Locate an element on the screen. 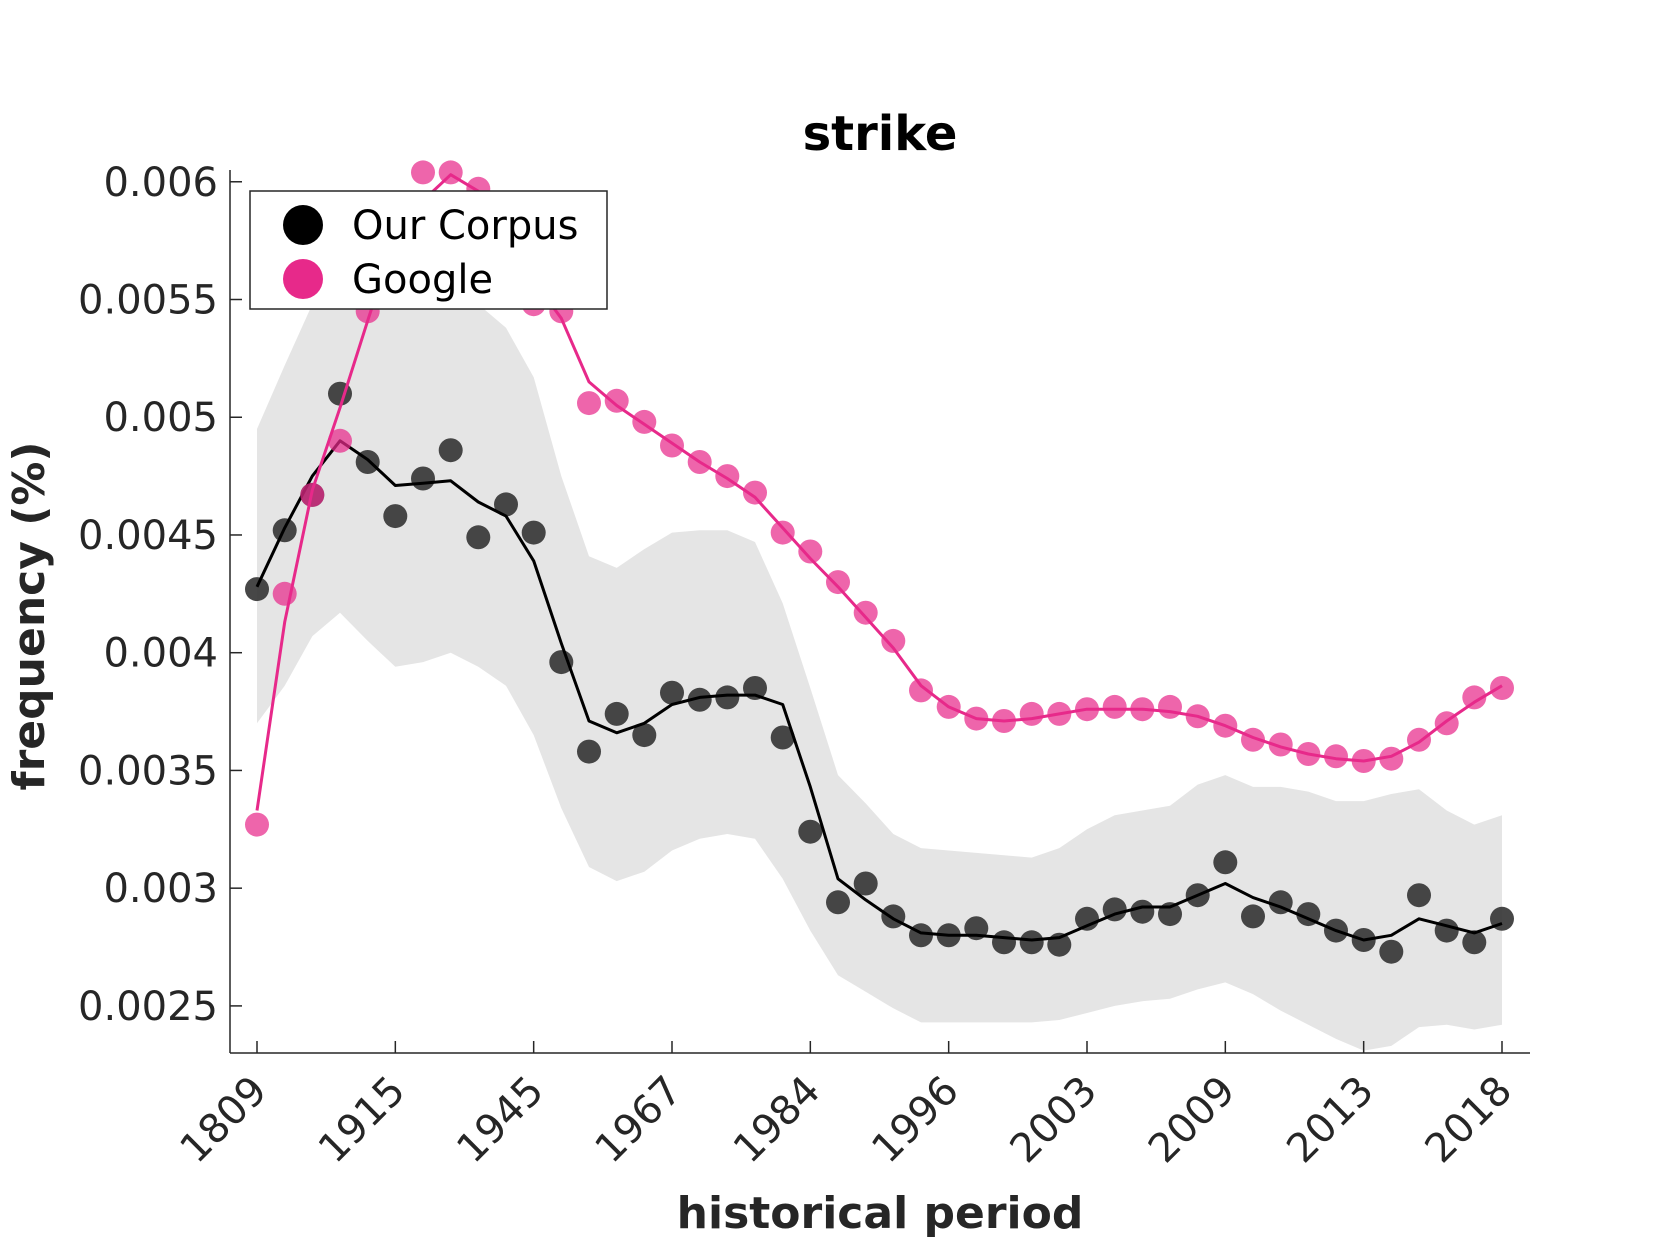  y-tick-label: 0.003 is located at coordinates (160, 889).